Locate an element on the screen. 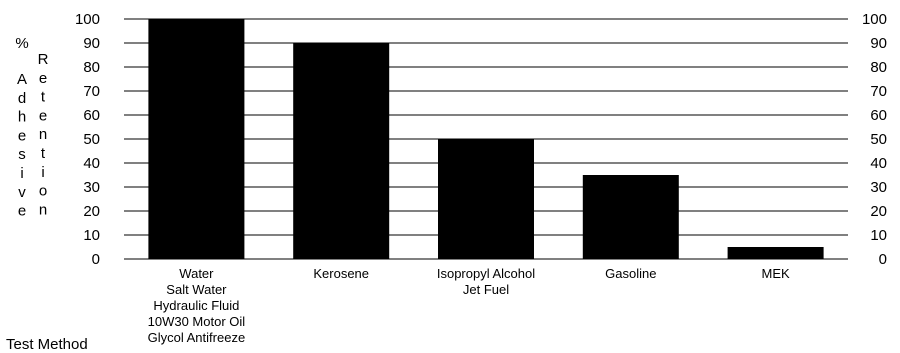  y-tick-label-left: 0 is located at coordinates (96, 259).